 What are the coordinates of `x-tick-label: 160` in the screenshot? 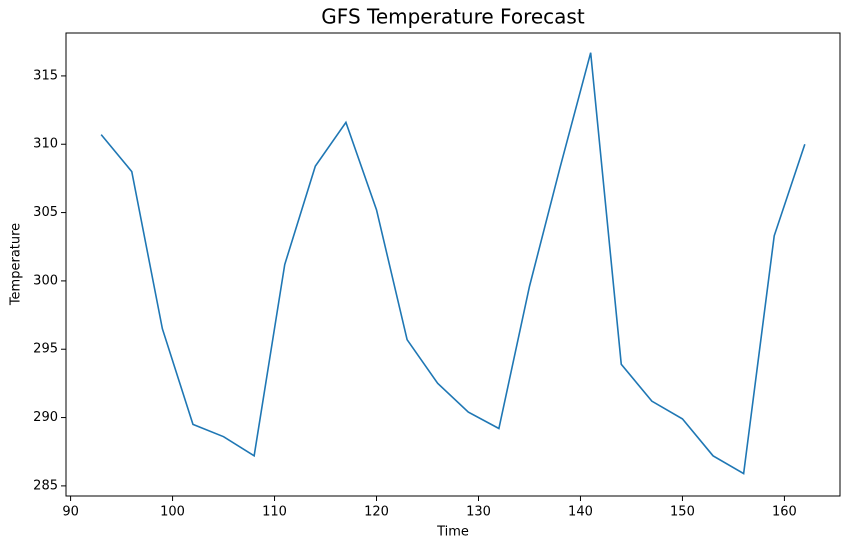 It's located at (784, 512).